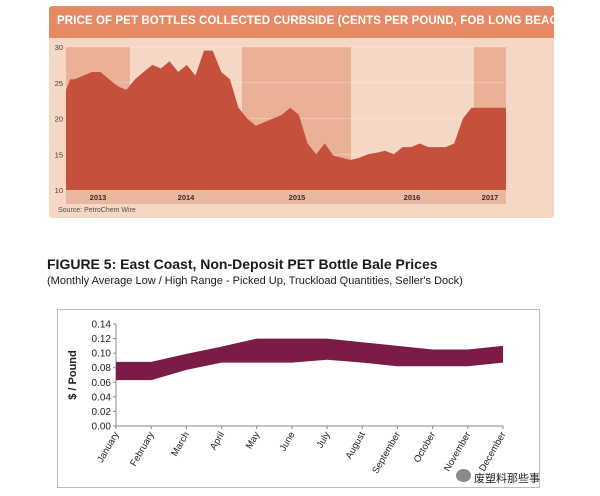 The image size is (600, 496). I want to click on bottom-xtick-label: September, so click(386, 453).